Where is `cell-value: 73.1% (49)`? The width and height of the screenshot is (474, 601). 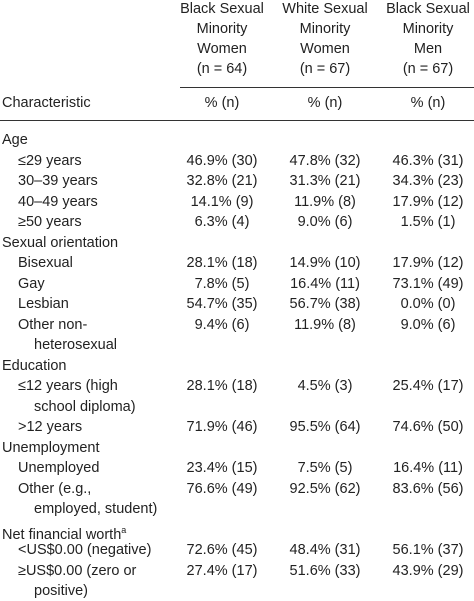 cell-value: 73.1% (49) is located at coordinates (428, 283).